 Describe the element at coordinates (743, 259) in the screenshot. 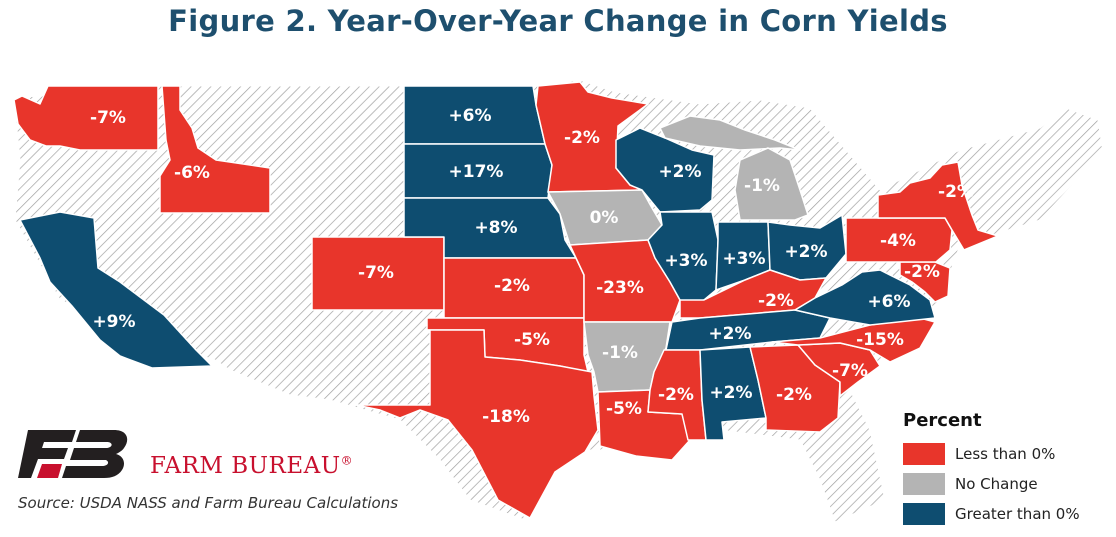

I see `label-IN: +3%` at that location.